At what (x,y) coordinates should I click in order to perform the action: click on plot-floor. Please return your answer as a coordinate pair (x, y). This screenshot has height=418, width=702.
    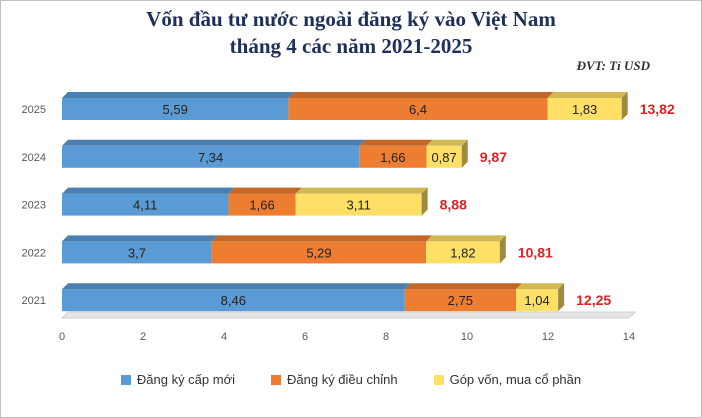
    Looking at the image, I should click on (348, 315).